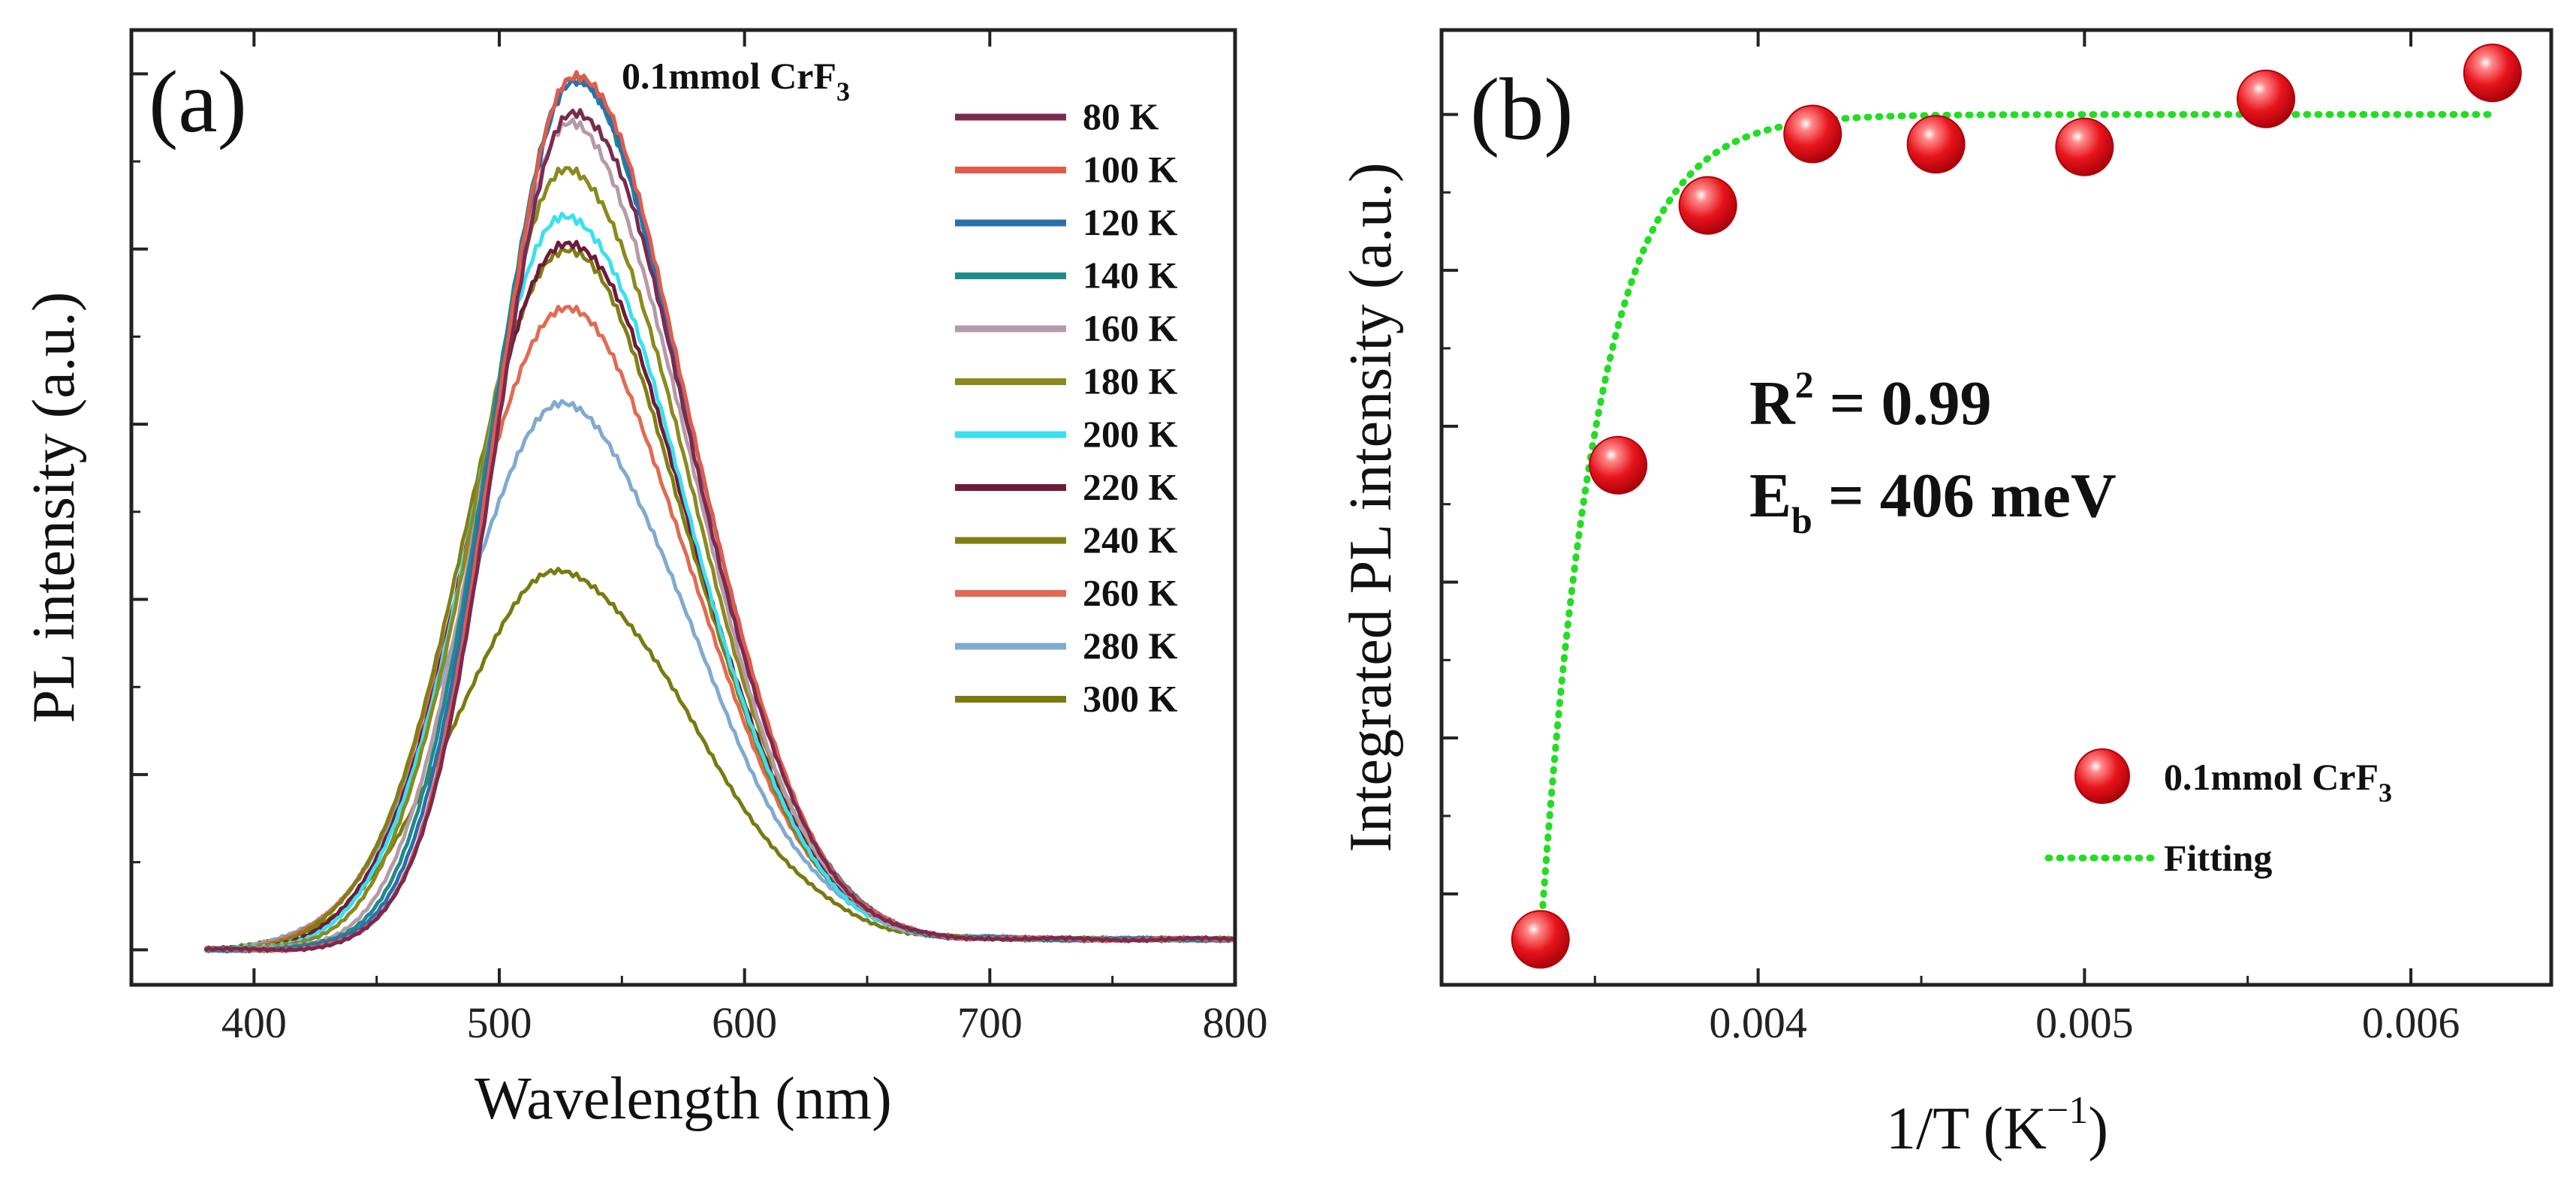  I want to click on legend-label: 120 K, so click(1130, 222).